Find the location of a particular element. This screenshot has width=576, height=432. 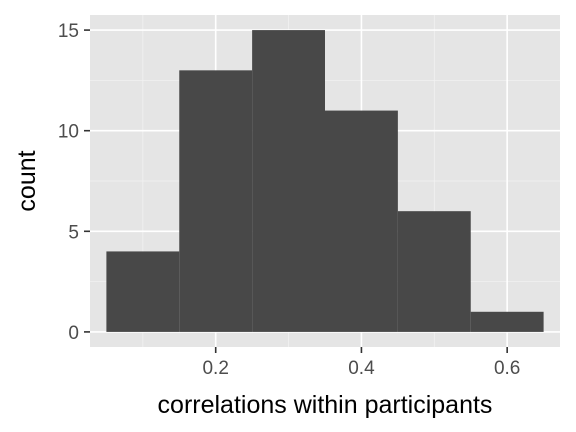

y-tick-label: 0 is located at coordinates (73, 333).